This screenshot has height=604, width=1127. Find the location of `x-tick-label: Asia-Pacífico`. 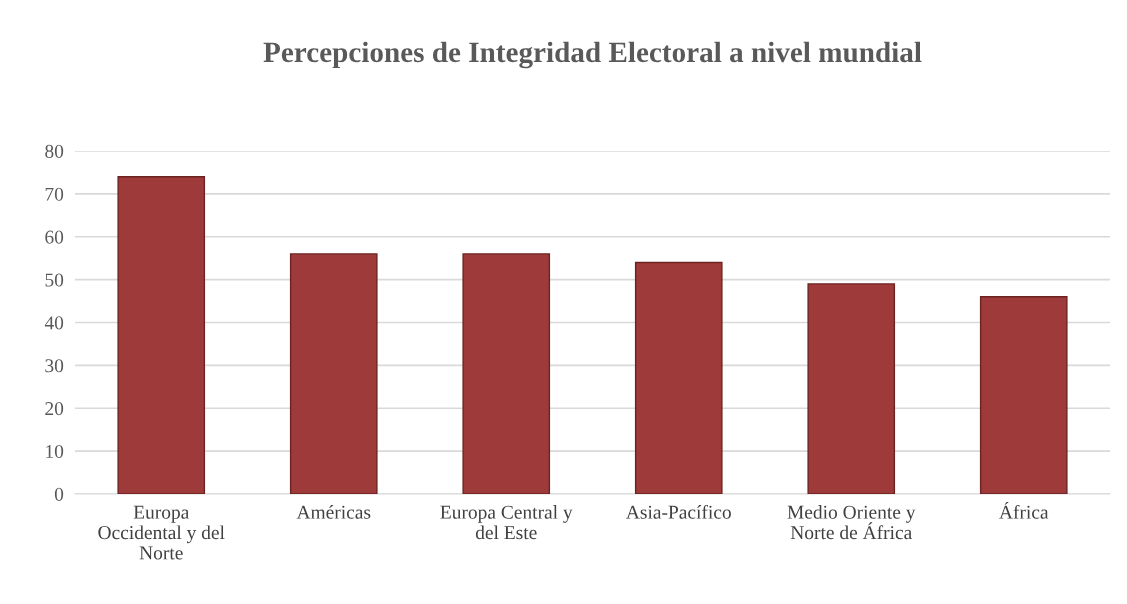

x-tick-label: Asia-Pacífico is located at coordinates (678, 511).